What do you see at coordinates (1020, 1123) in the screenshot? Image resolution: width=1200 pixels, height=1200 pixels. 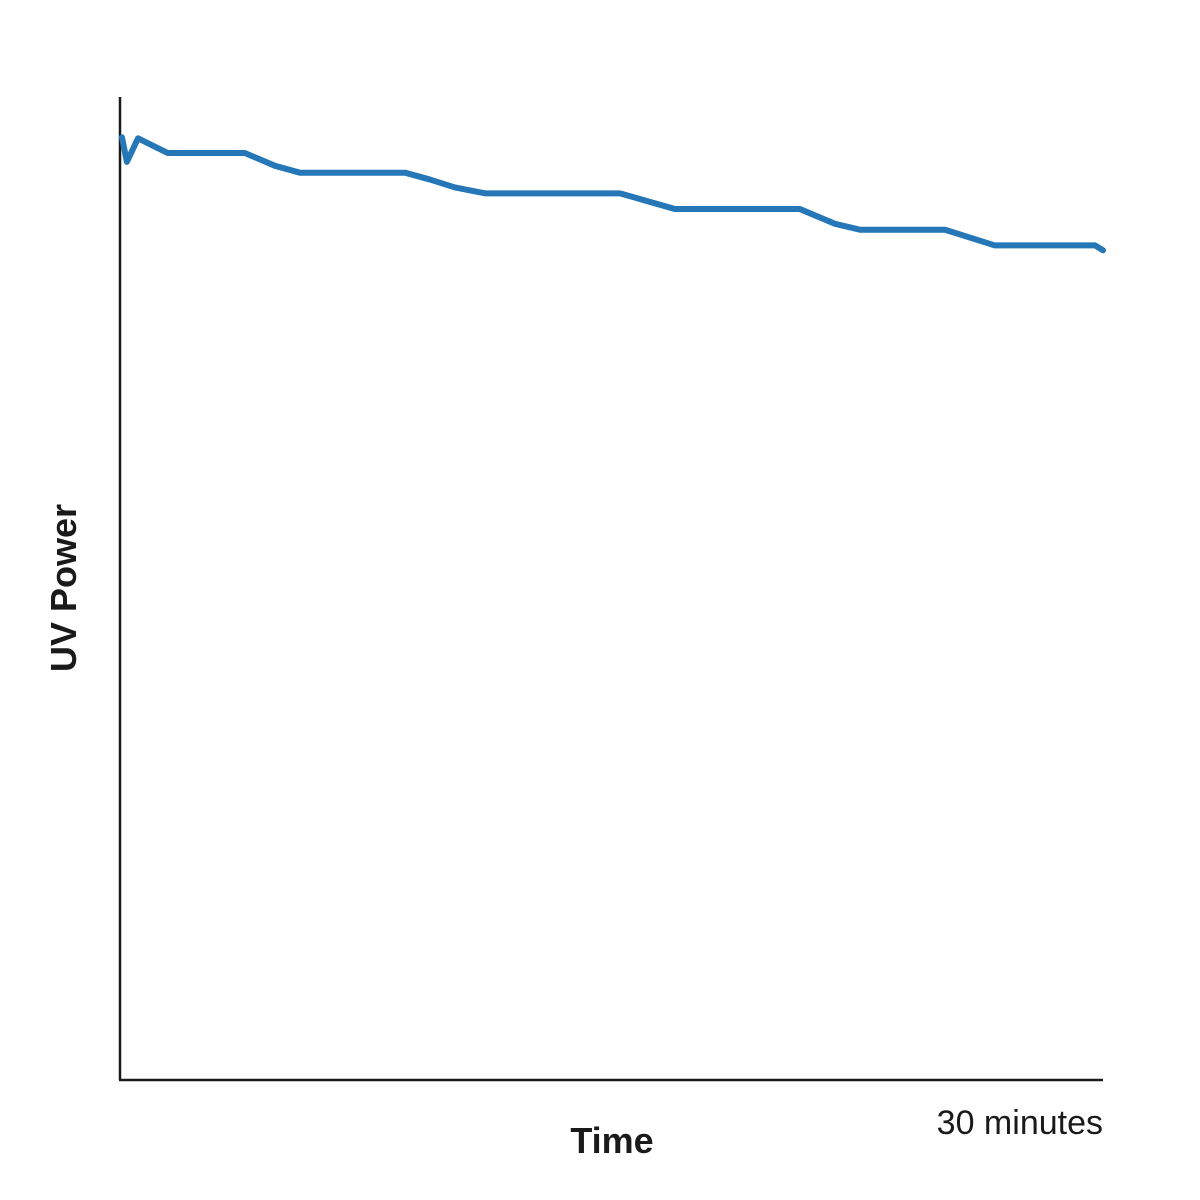 I see `x-tick-label: 30 minutes` at bounding box center [1020, 1123].